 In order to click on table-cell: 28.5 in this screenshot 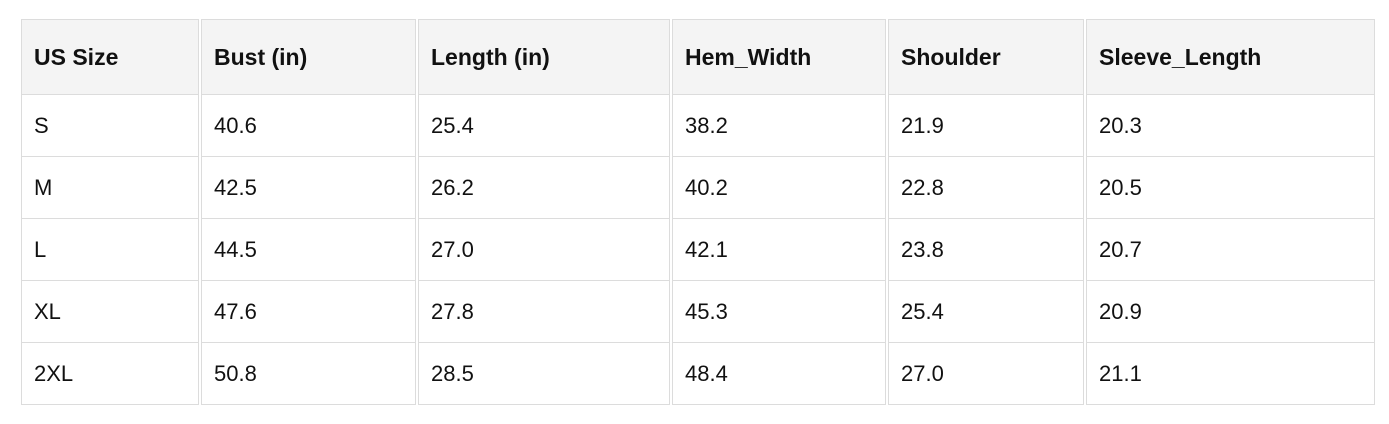, I will do `click(544, 374)`.